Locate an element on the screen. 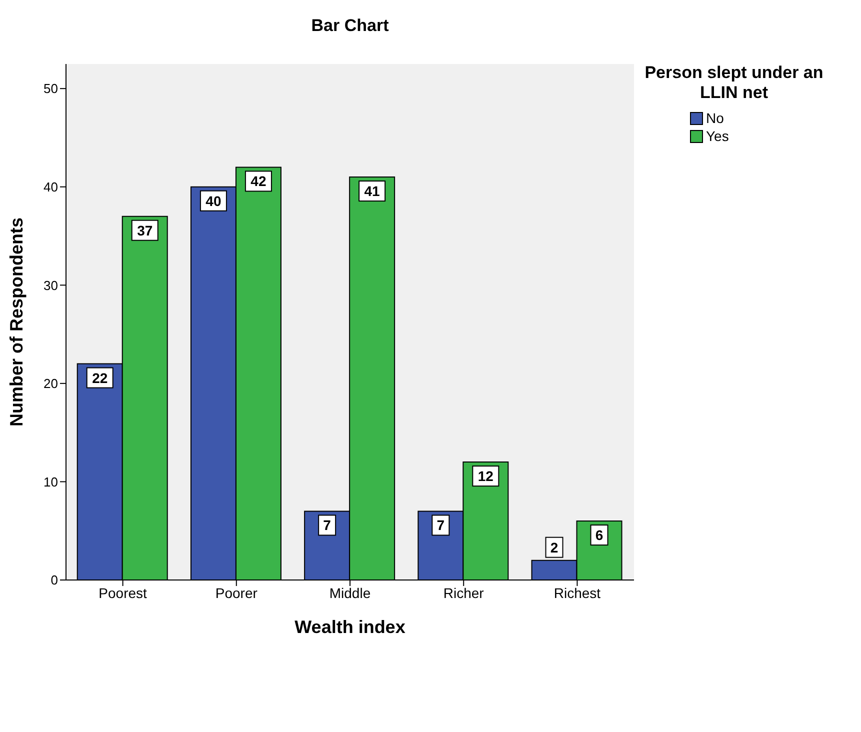 The width and height of the screenshot is (861, 732). legend-label: Yes is located at coordinates (717, 136).